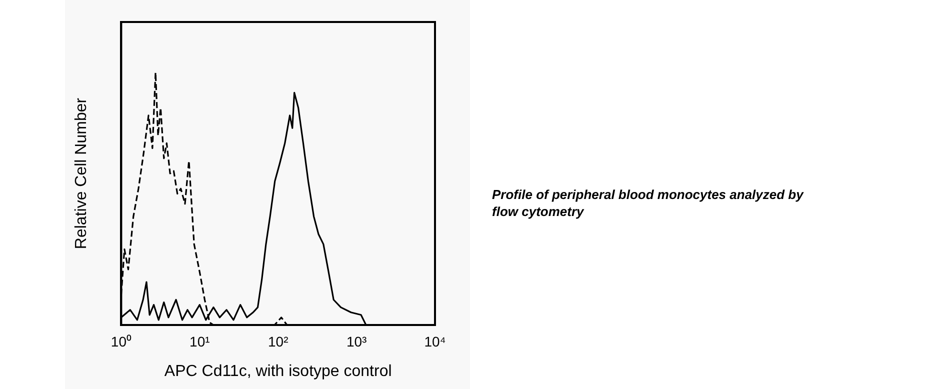 This screenshot has width=942, height=389. What do you see at coordinates (200, 341) in the screenshot?
I see `x-tick-label: 10¹` at bounding box center [200, 341].